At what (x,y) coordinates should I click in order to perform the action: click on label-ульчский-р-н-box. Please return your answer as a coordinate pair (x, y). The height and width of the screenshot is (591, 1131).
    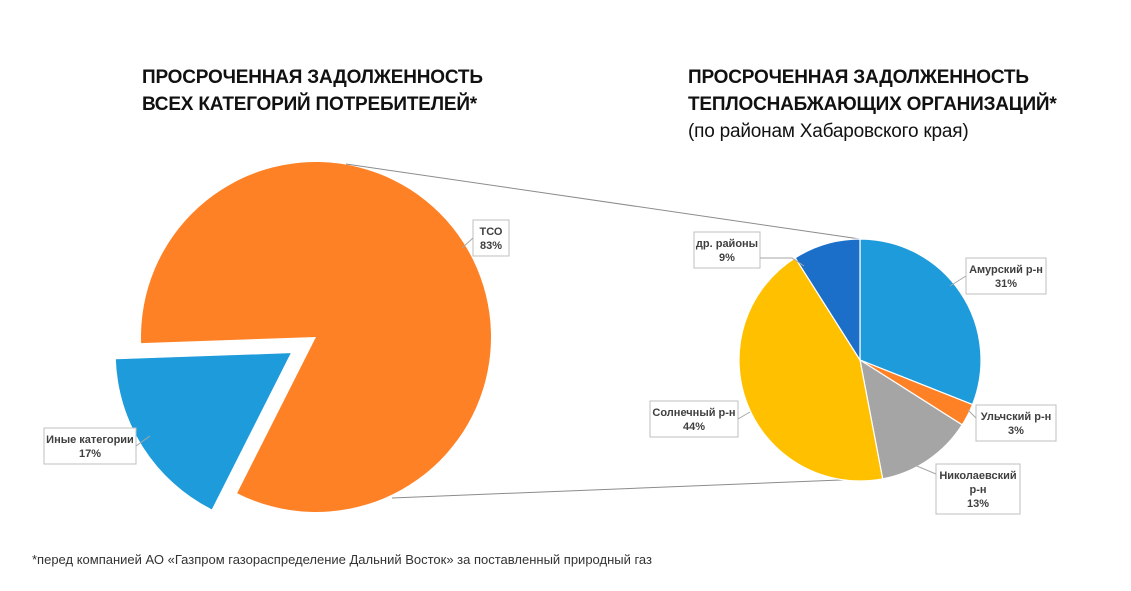
    Looking at the image, I should click on (1016, 423).